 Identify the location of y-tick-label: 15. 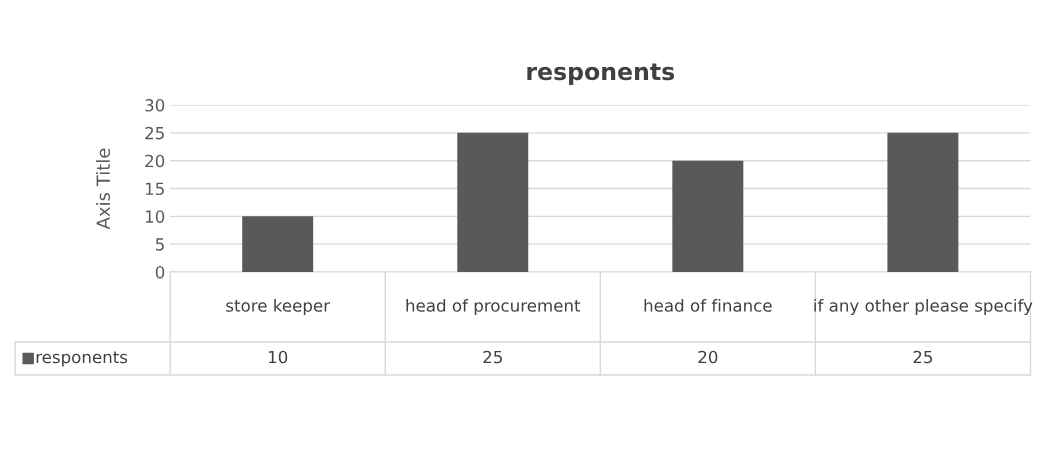
(154, 189).